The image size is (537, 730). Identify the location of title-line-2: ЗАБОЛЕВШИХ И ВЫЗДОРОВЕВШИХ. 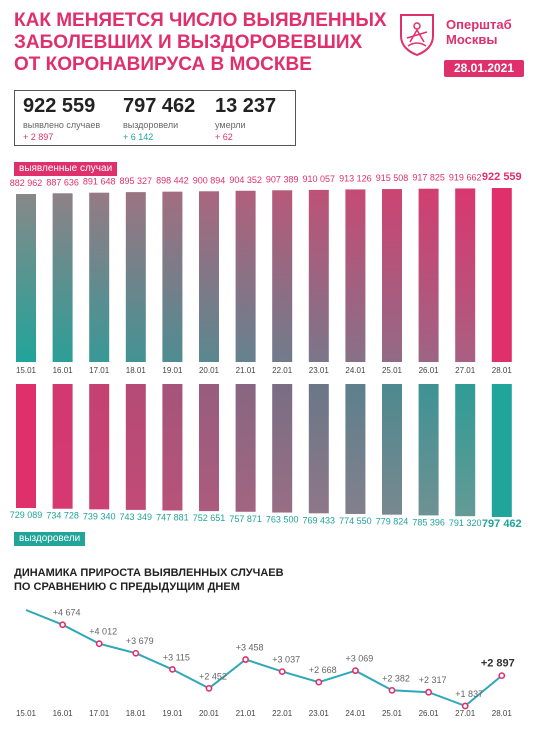
(188, 42).